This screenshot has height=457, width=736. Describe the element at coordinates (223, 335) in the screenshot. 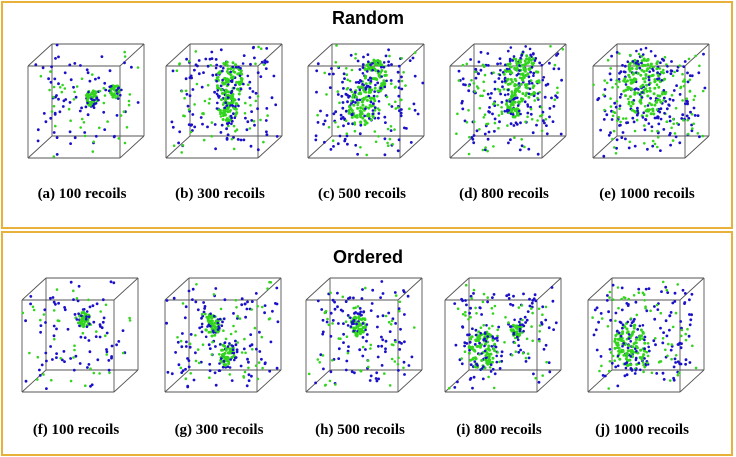

I see `cube-wireframe` at that location.